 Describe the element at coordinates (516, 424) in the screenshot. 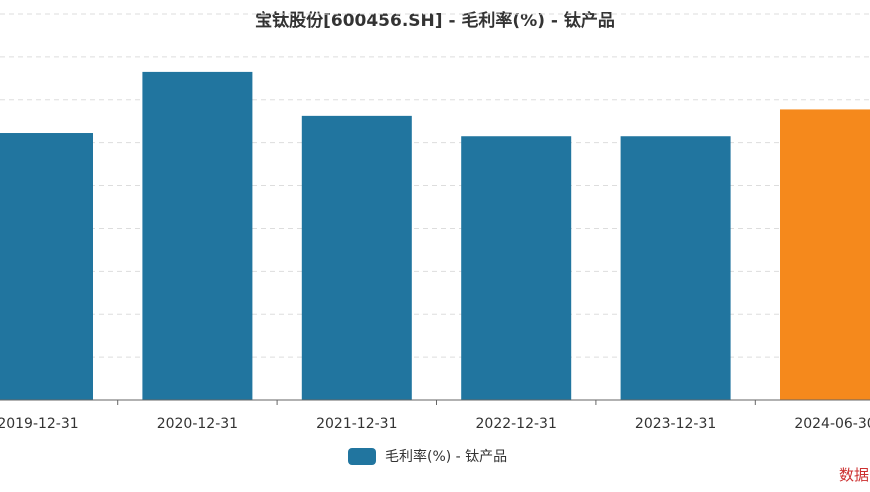

I see `x-tick-label: 2022-12-31` at that location.